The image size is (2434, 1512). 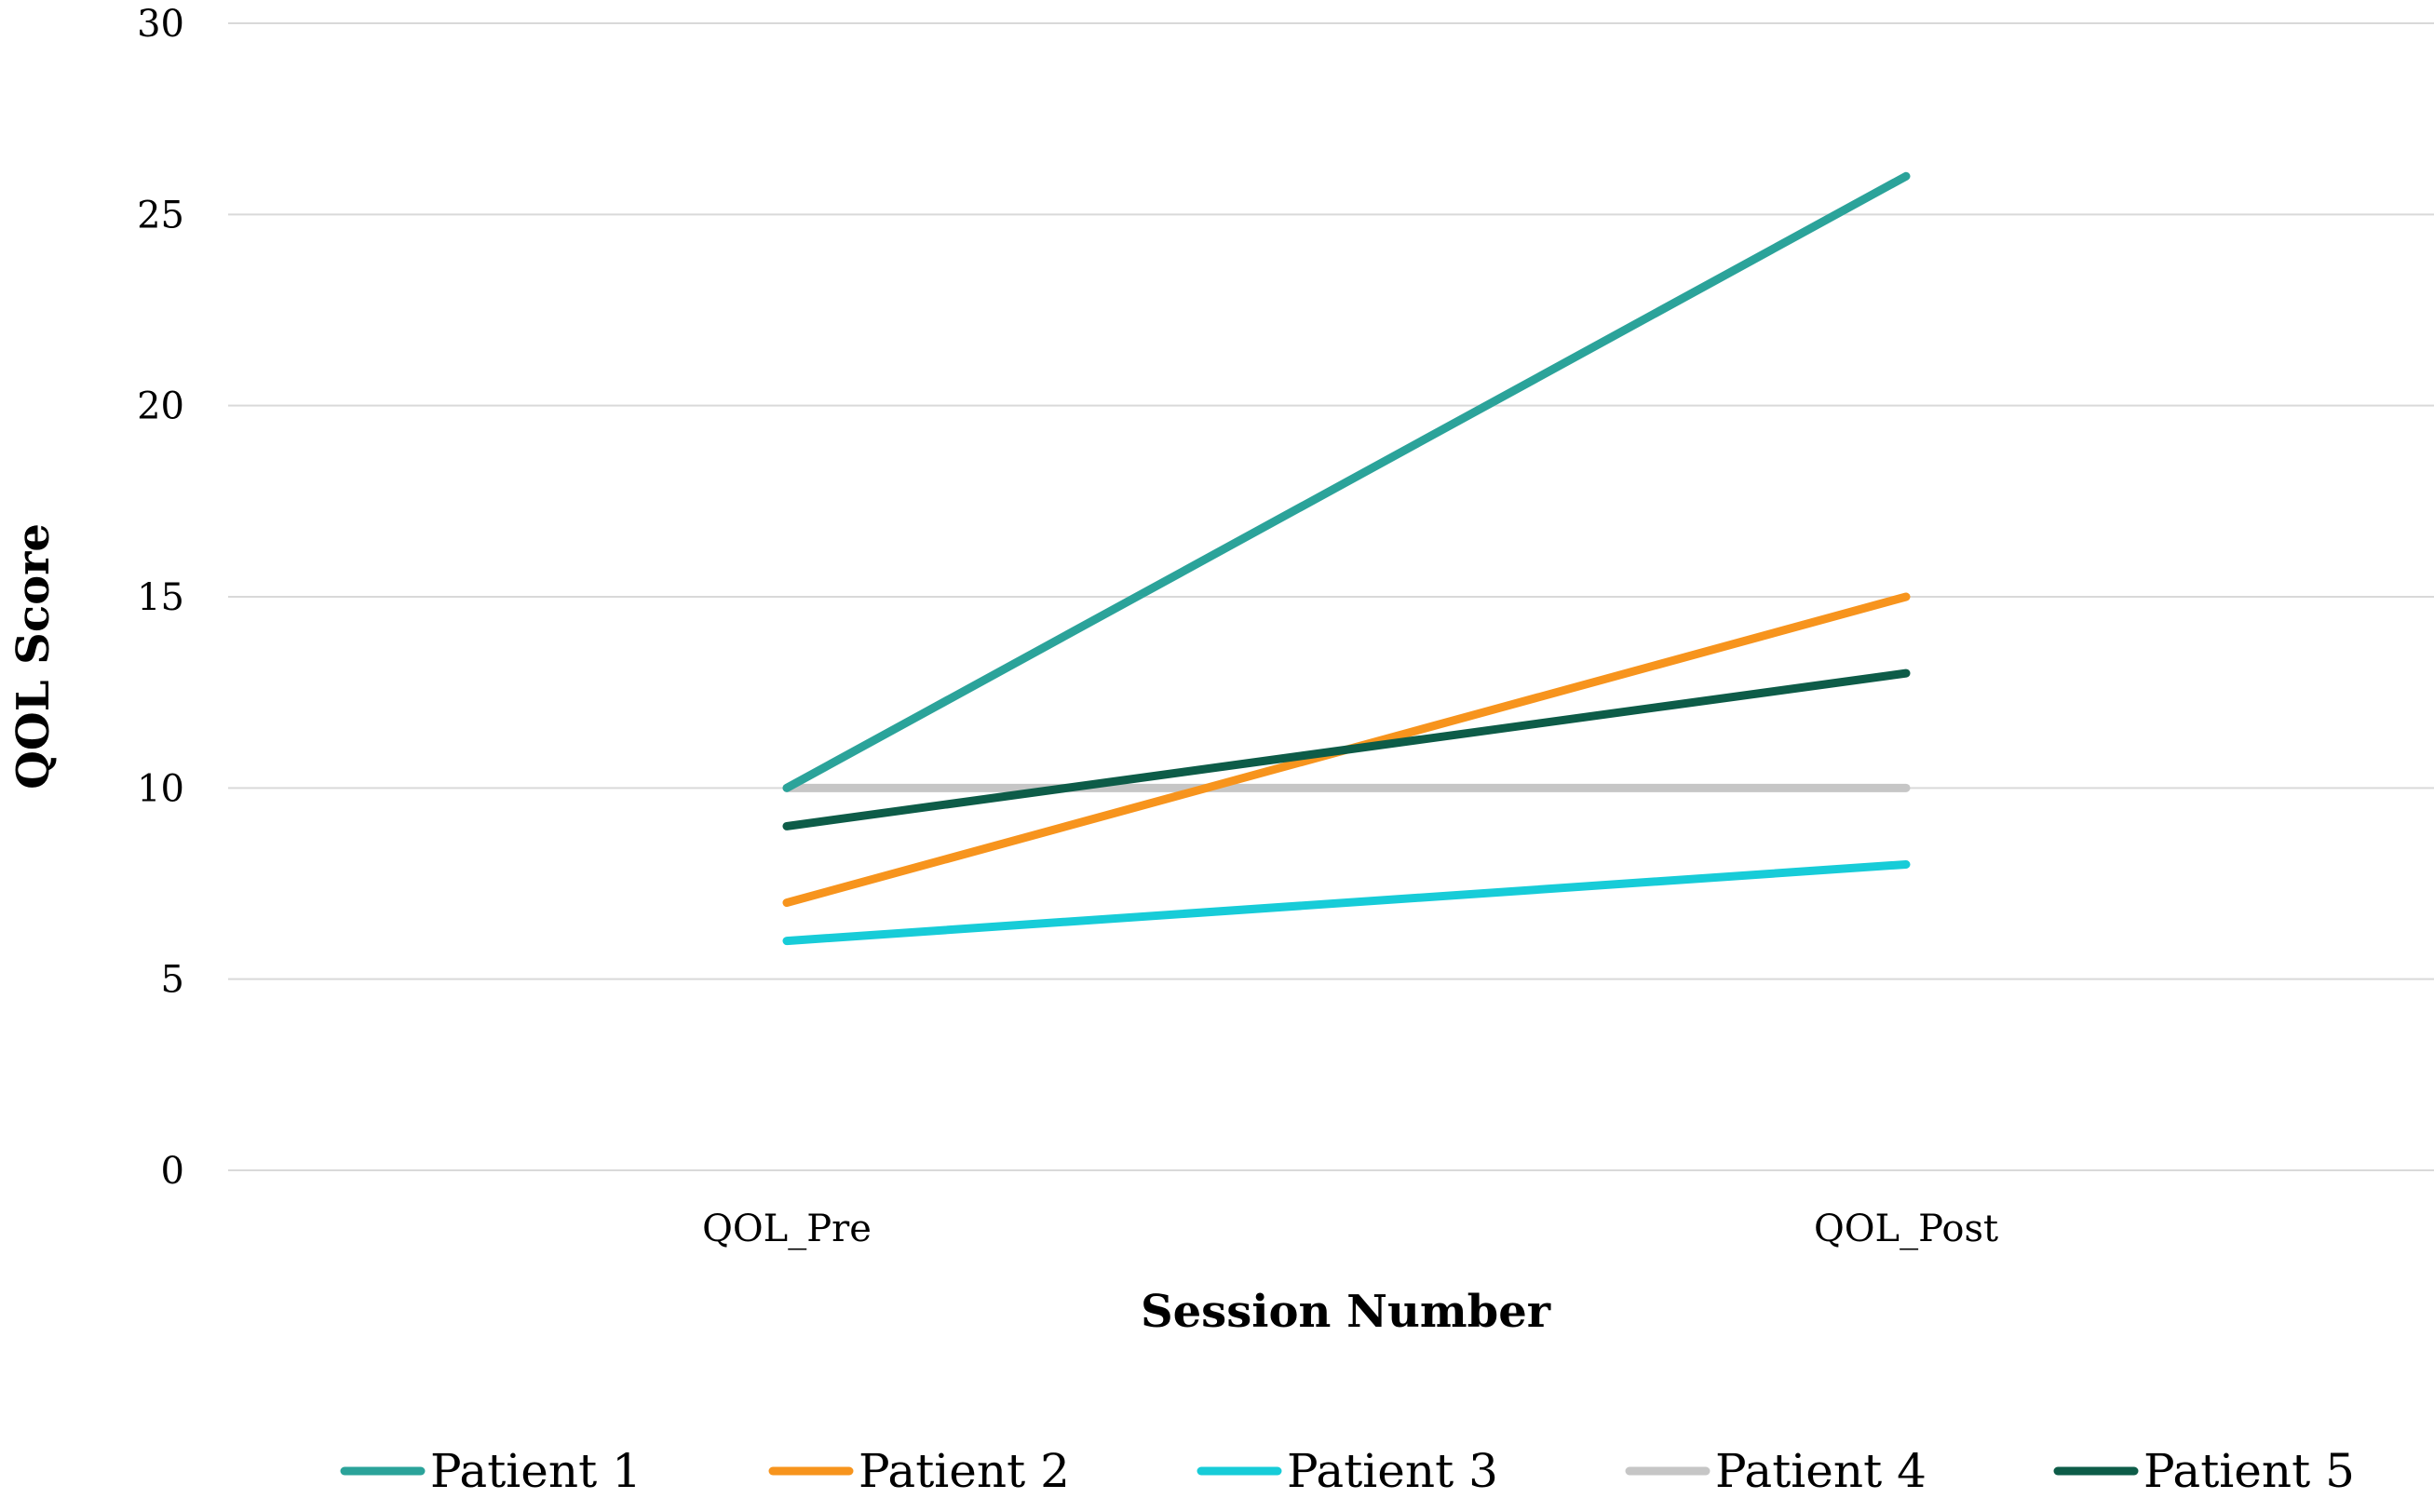 I want to click on x-tick-label: QOL_Post, so click(x=1906, y=1229).